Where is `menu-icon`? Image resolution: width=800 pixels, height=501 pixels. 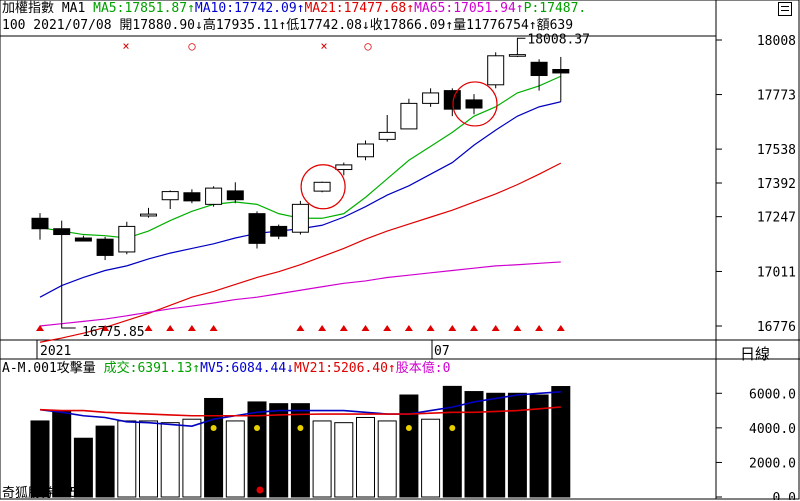 menu-icon is located at coordinates (785, 9).